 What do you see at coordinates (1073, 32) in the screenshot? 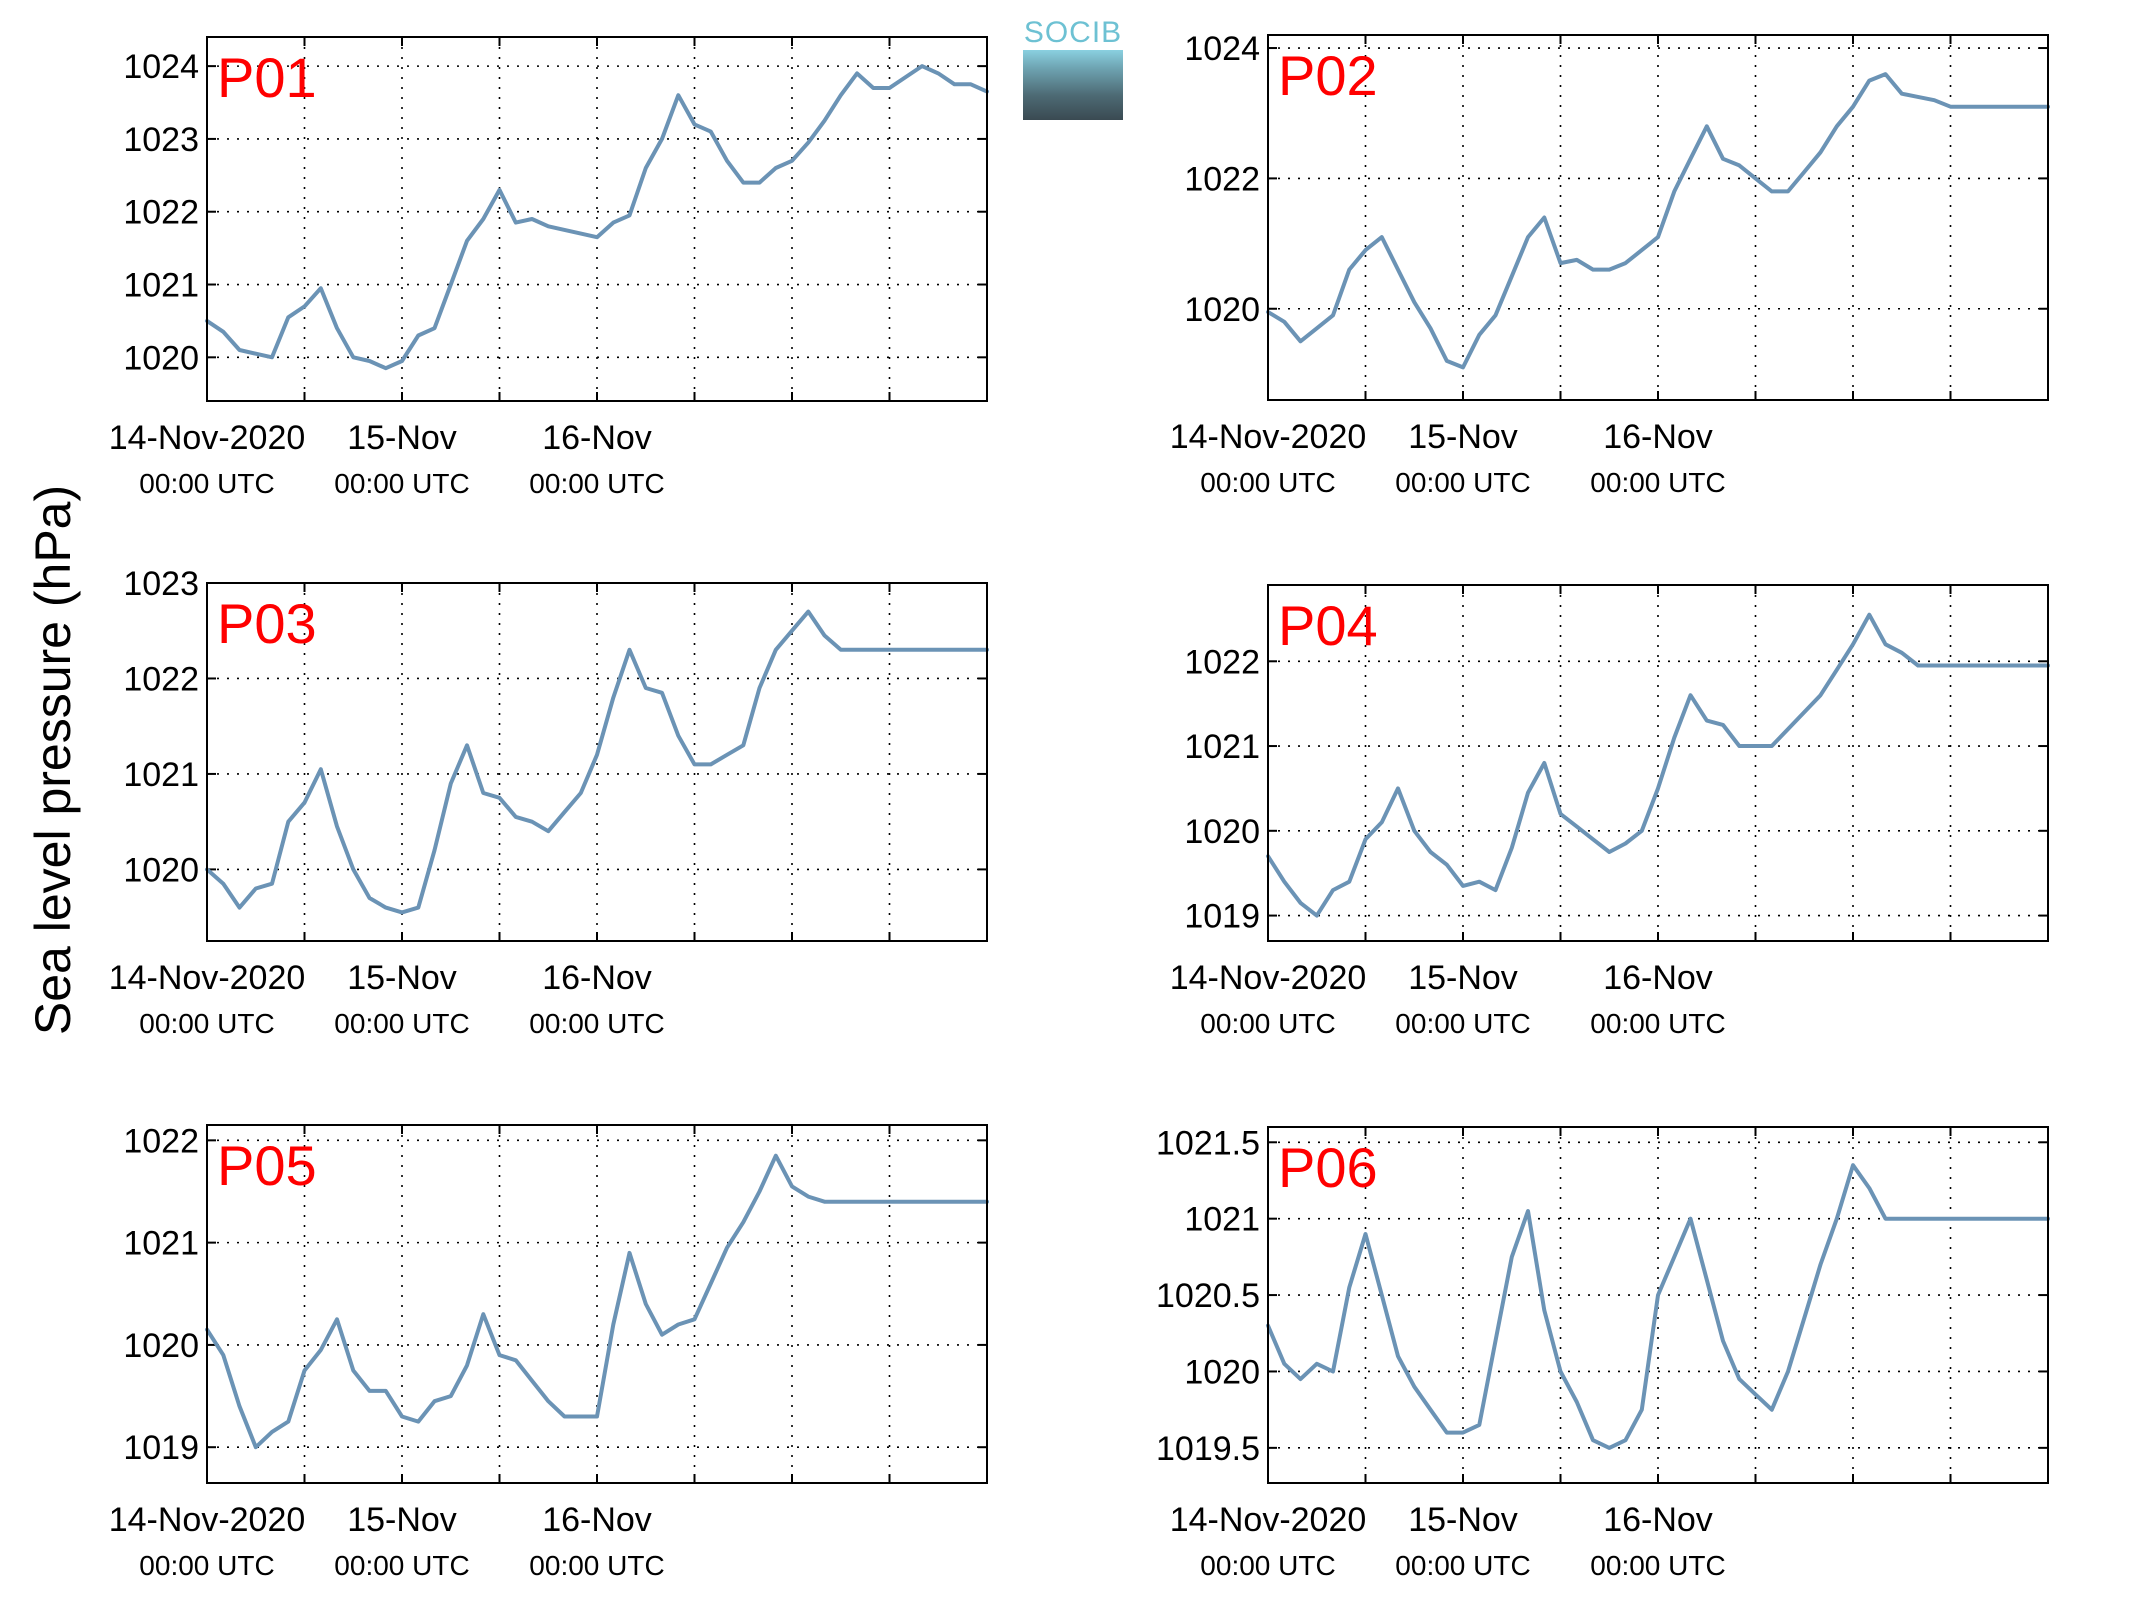
I see `logo-text: SOCIB` at bounding box center [1073, 32].